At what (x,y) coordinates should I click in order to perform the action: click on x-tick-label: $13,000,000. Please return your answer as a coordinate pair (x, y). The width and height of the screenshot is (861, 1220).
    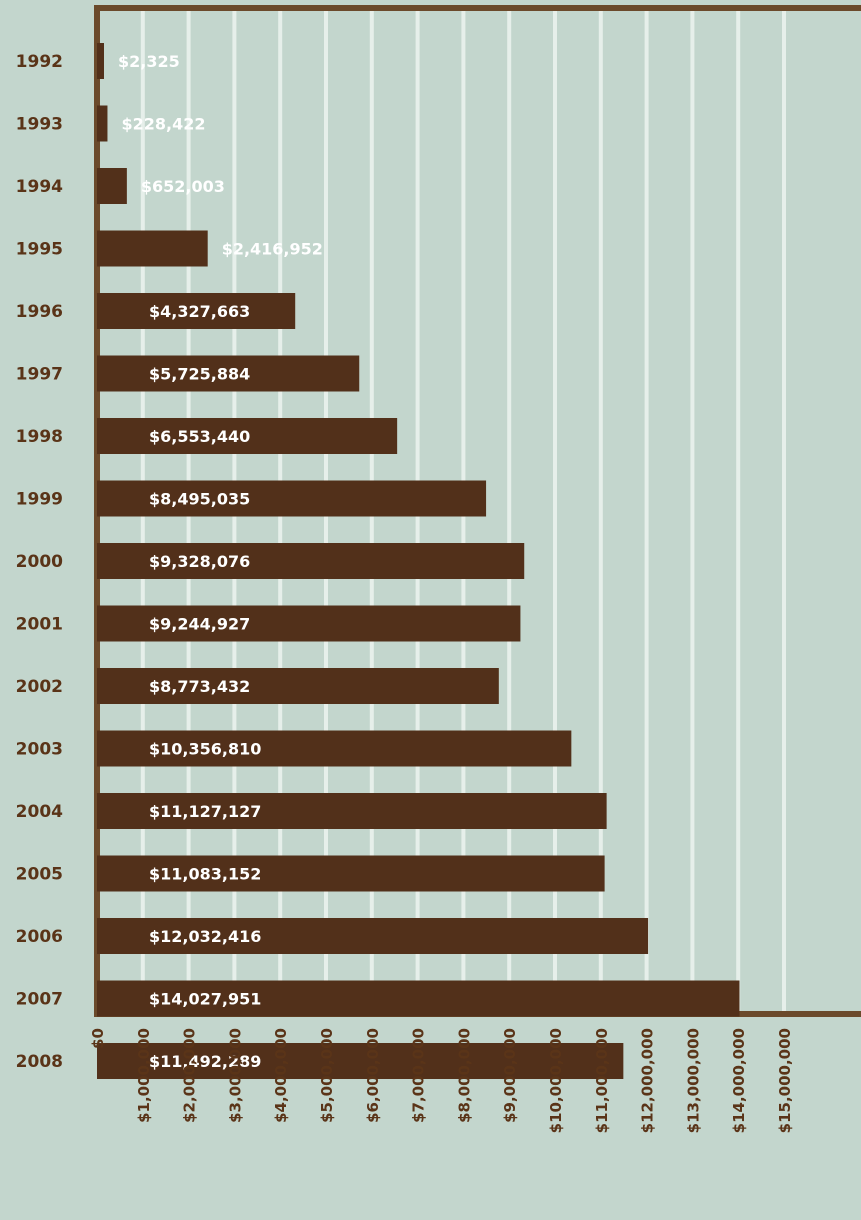
    Looking at the image, I should click on (693, 1080).